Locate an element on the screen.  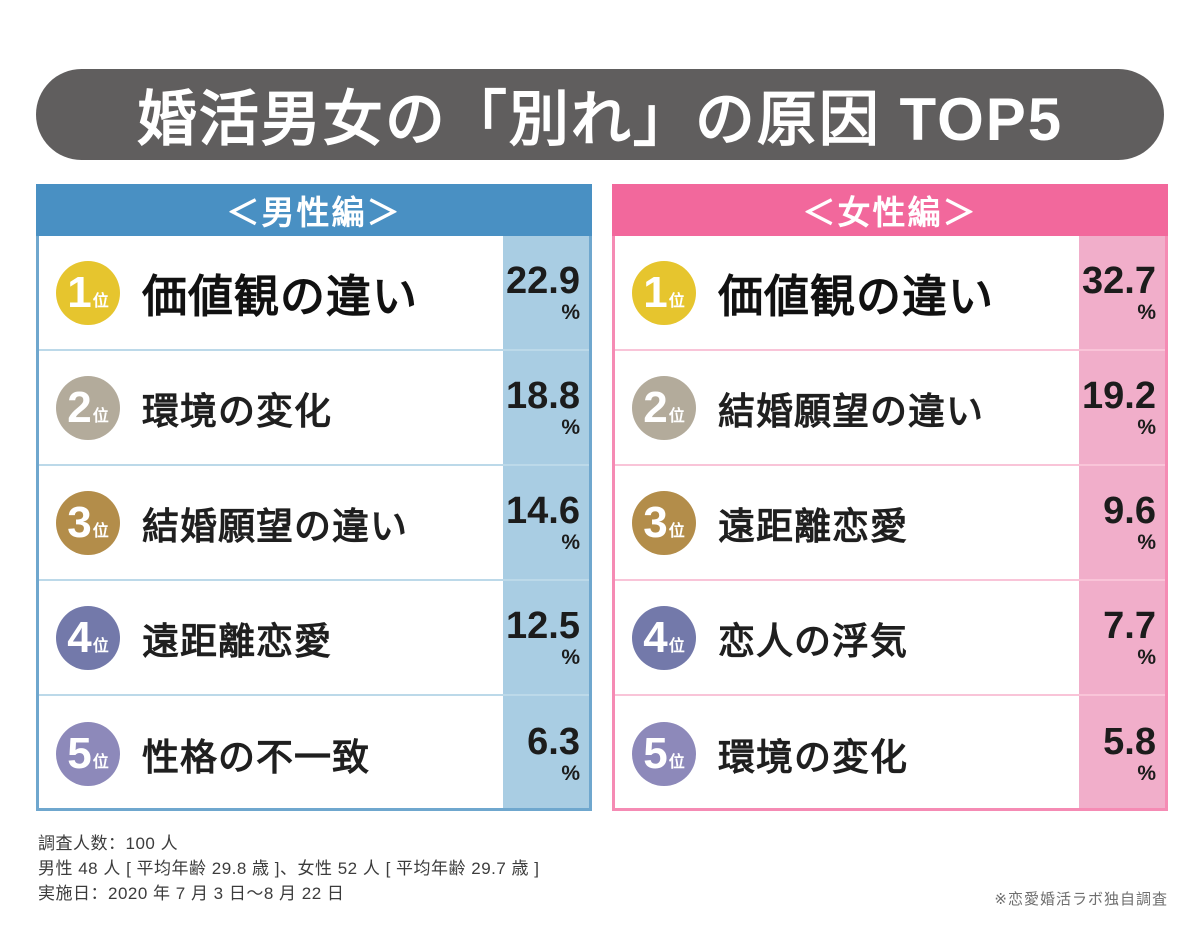
percentage-value: 9.6 is located at coordinates (1129, 511).